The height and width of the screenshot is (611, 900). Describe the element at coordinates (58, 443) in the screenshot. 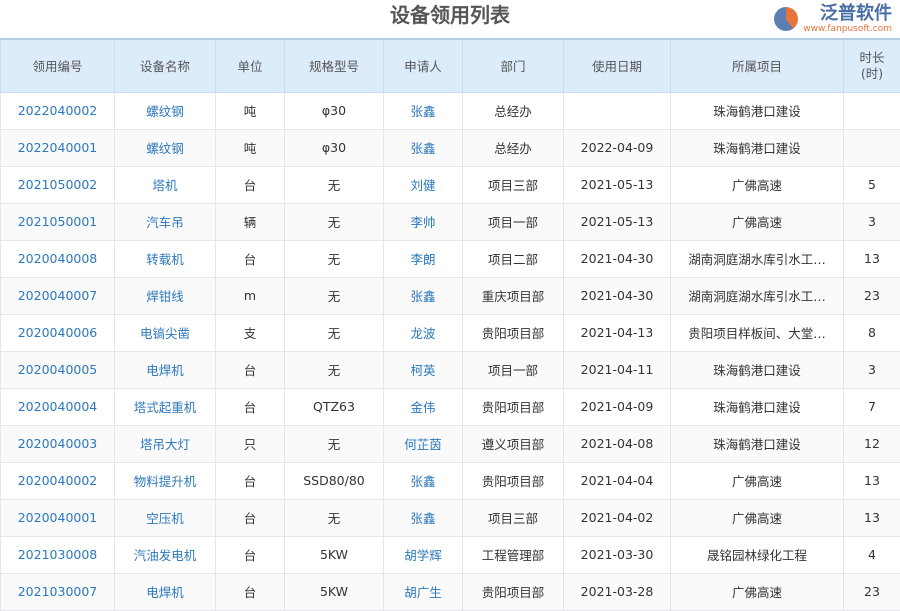

I see `cell-id: 2020040003` at that location.